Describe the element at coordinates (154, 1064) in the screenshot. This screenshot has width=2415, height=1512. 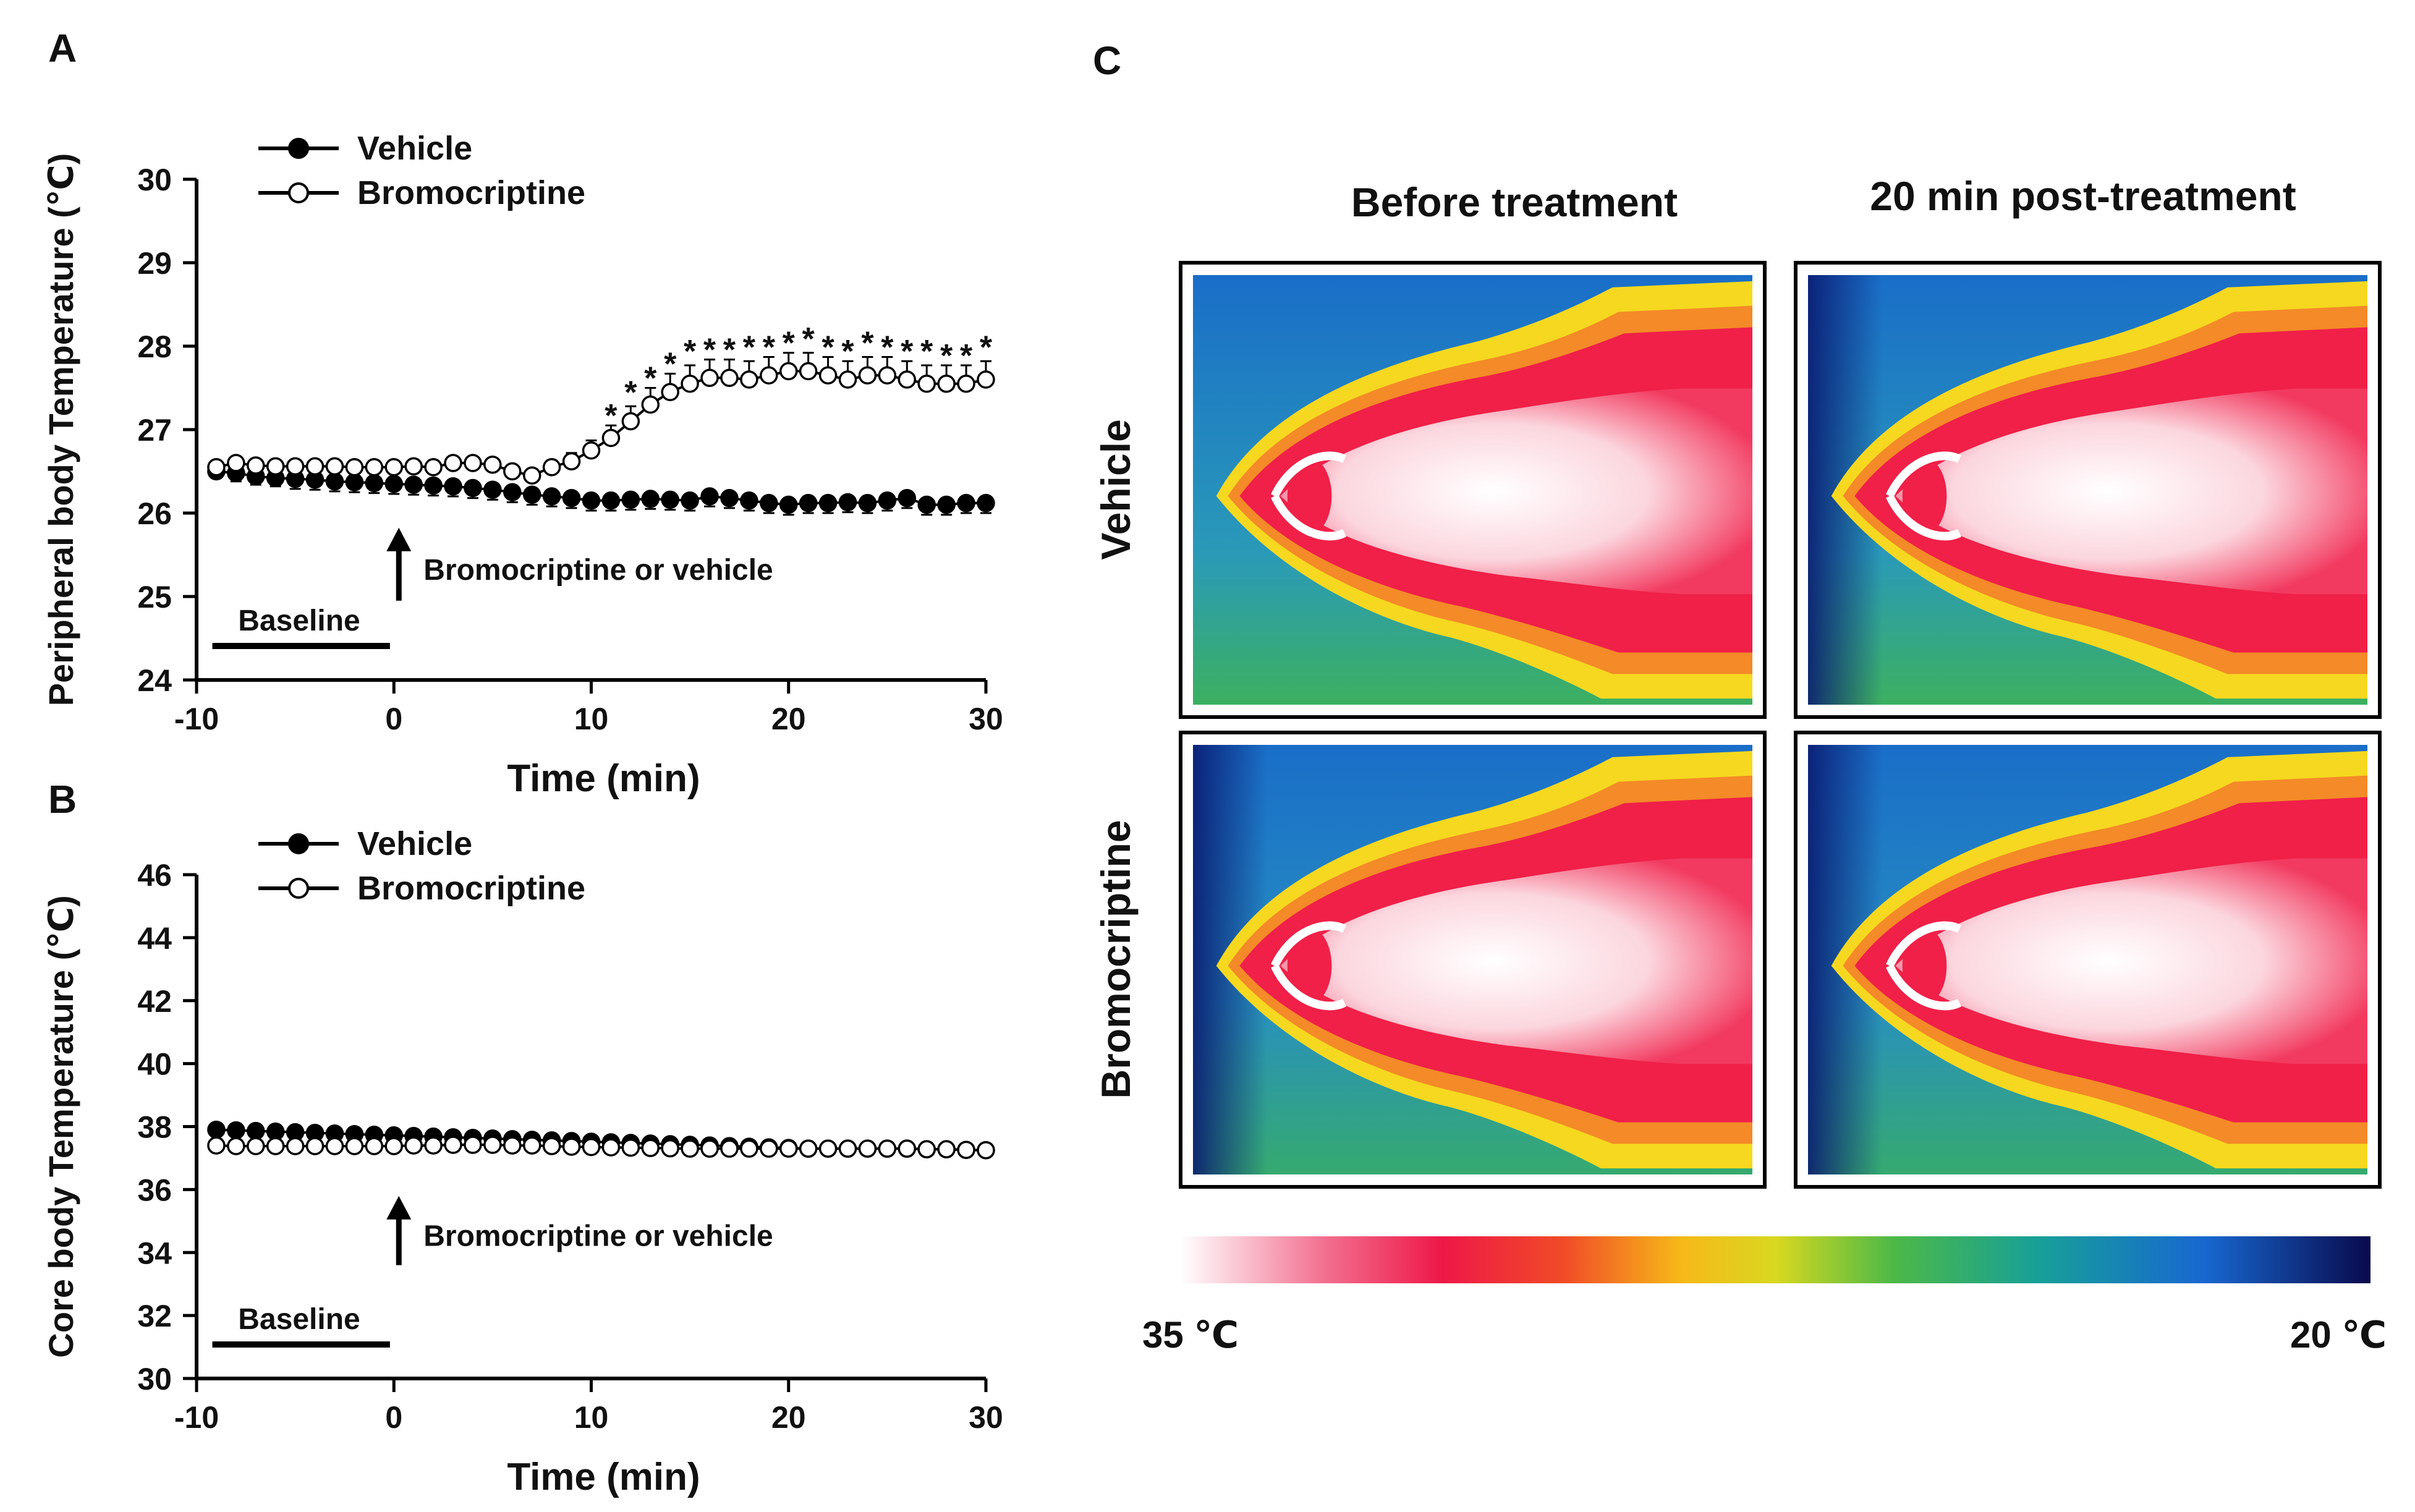
I see `y-tick-label: 40` at that location.